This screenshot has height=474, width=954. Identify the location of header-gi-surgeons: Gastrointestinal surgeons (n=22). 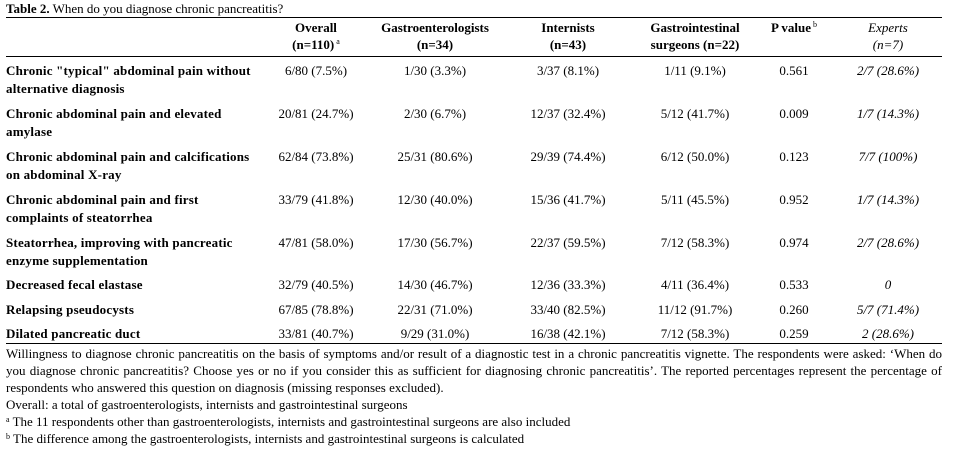
(695, 36).